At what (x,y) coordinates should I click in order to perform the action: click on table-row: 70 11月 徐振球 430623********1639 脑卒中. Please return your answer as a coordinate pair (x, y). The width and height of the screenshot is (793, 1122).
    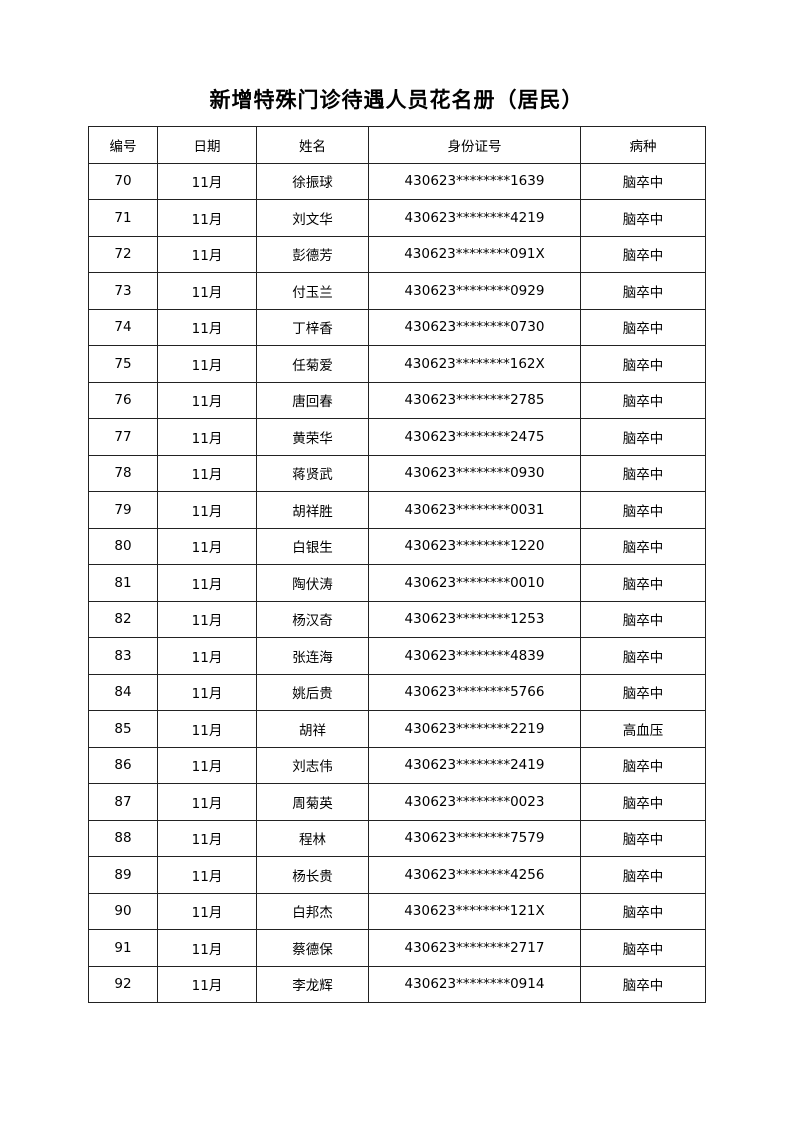
    Looking at the image, I should click on (397, 181).